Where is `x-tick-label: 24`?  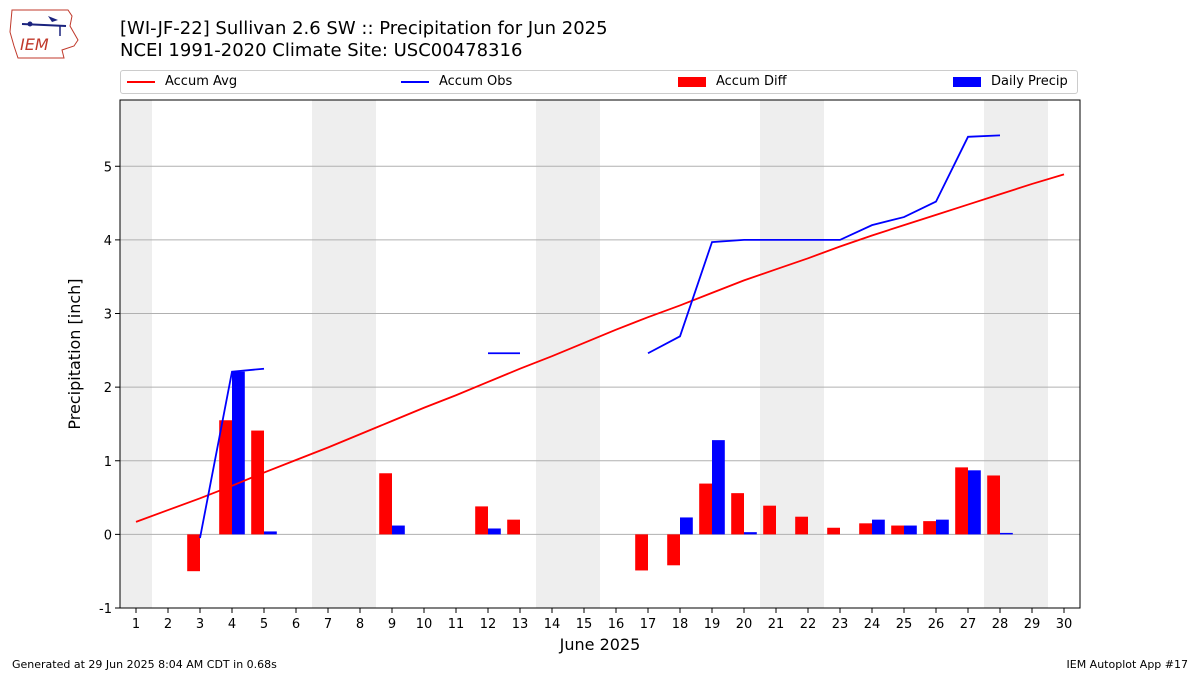 x-tick-label: 24 is located at coordinates (872, 624).